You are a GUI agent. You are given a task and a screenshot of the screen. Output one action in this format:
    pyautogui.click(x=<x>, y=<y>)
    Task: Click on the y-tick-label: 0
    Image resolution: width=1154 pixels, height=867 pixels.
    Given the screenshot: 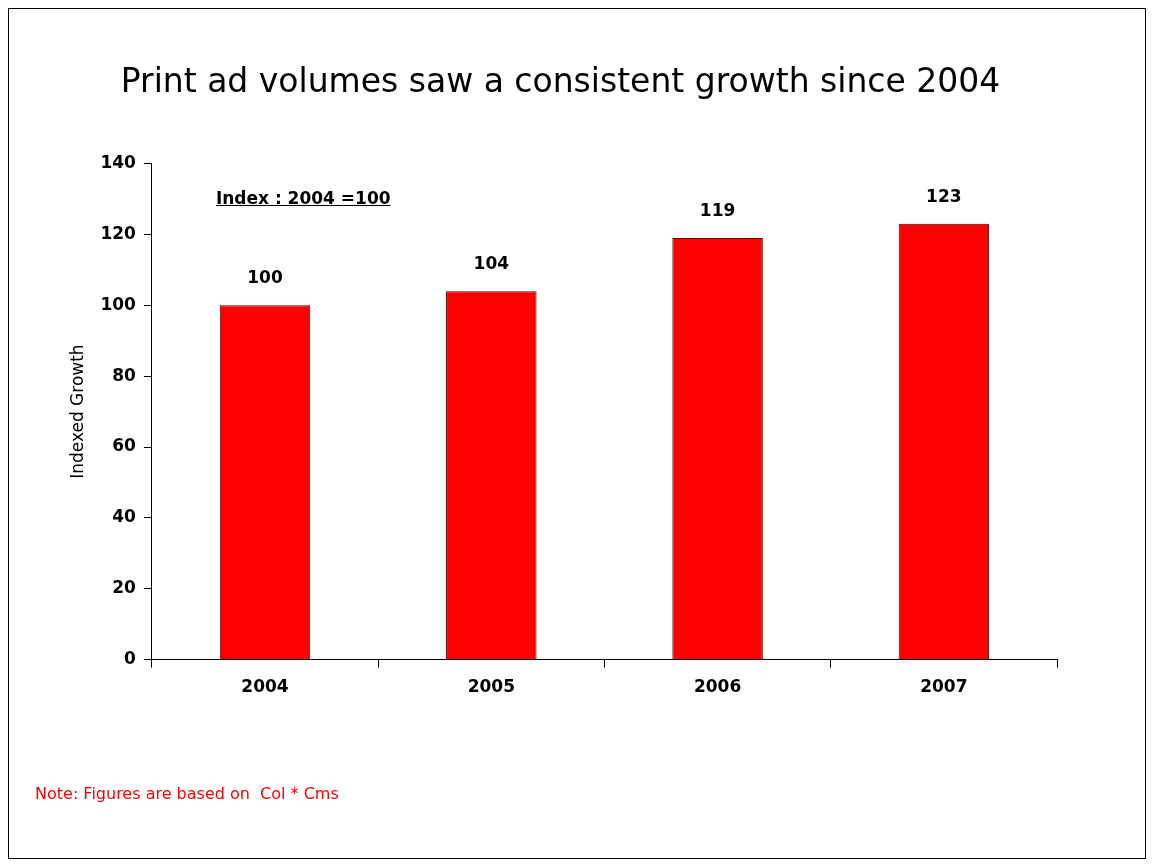 What is the action you would take?
    pyautogui.click(x=130, y=658)
    